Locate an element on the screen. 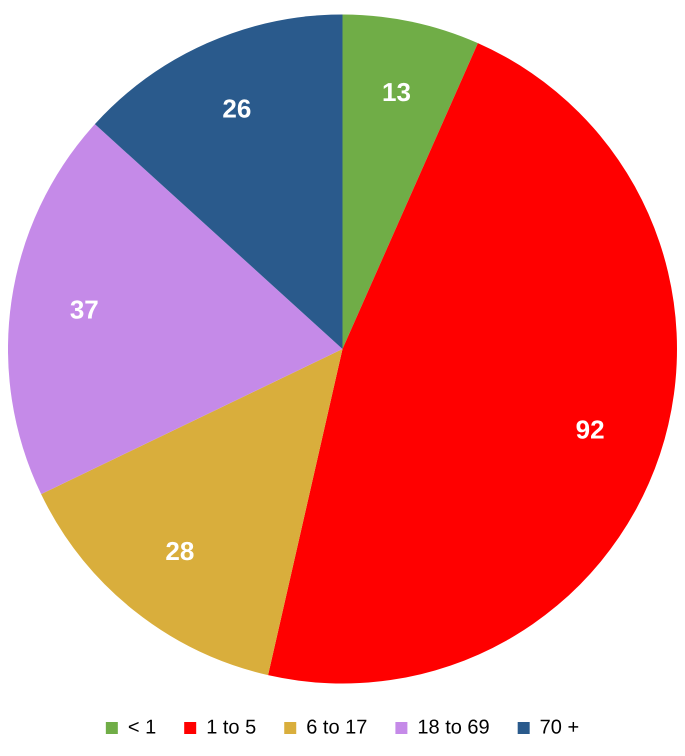  legend-label: 1 to 5 is located at coordinates (231, 727).